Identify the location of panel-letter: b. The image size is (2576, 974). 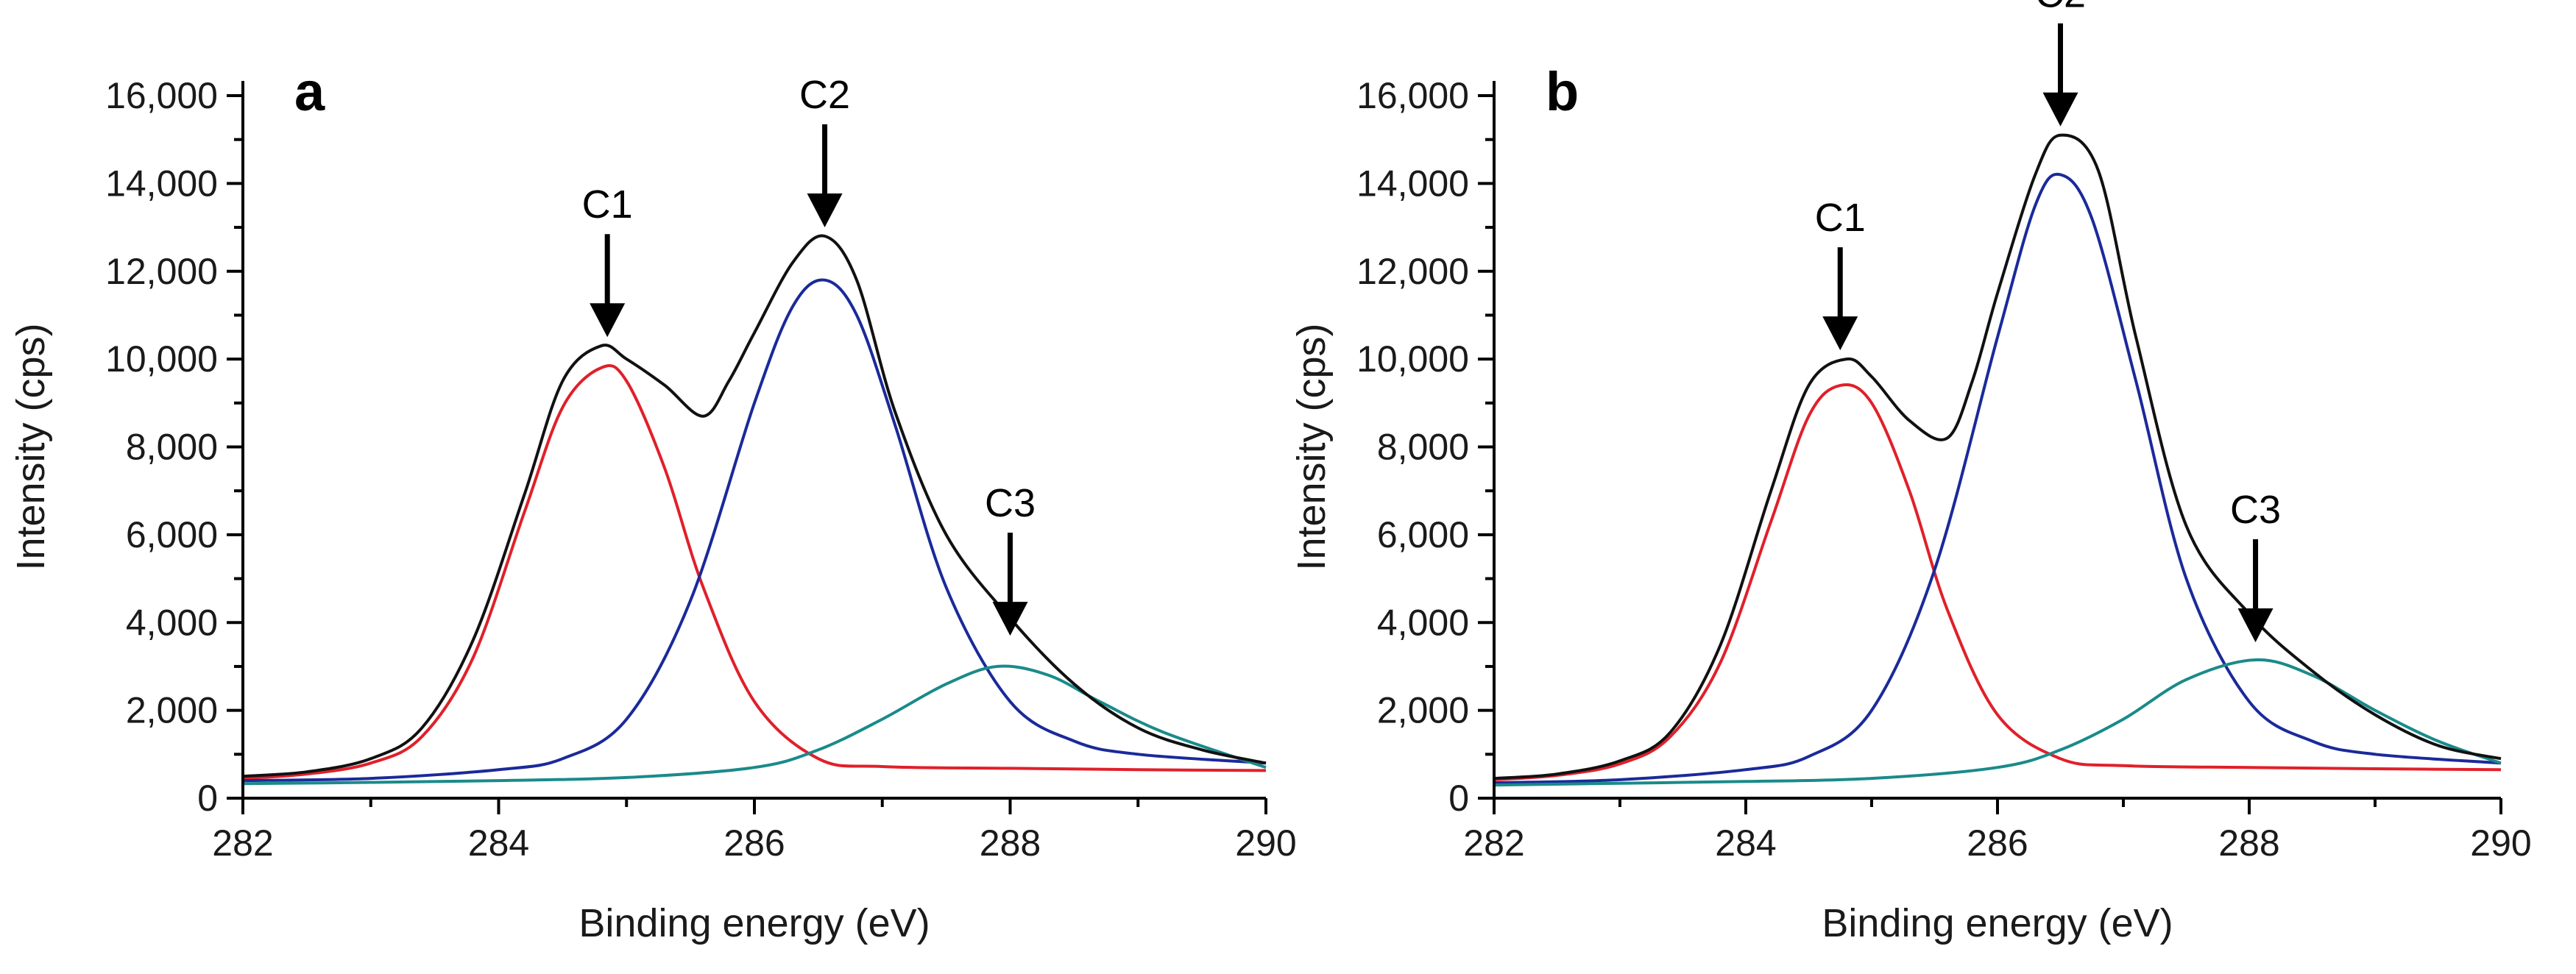
(1562, 92).